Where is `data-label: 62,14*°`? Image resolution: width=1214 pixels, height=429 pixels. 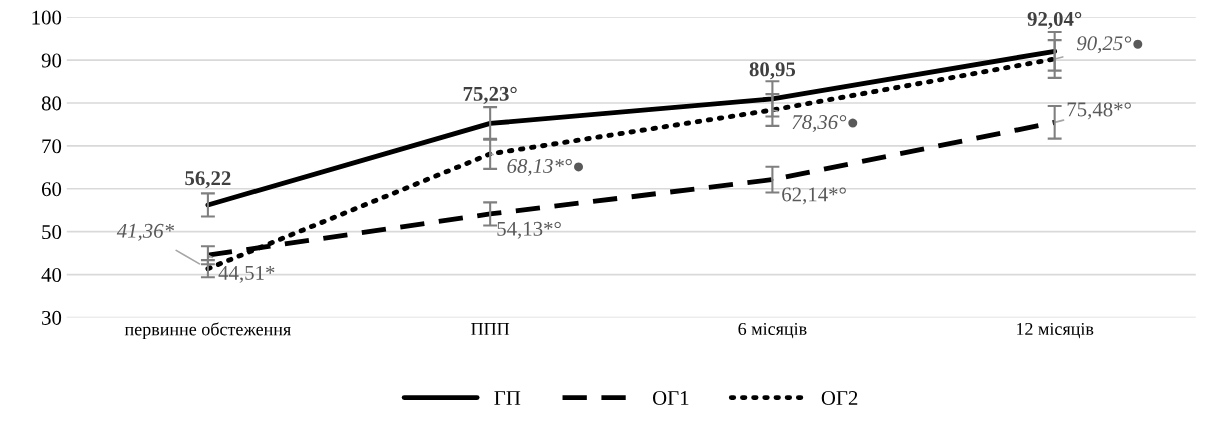 data-label: 62,14*° is located at coordinates (814, 196).